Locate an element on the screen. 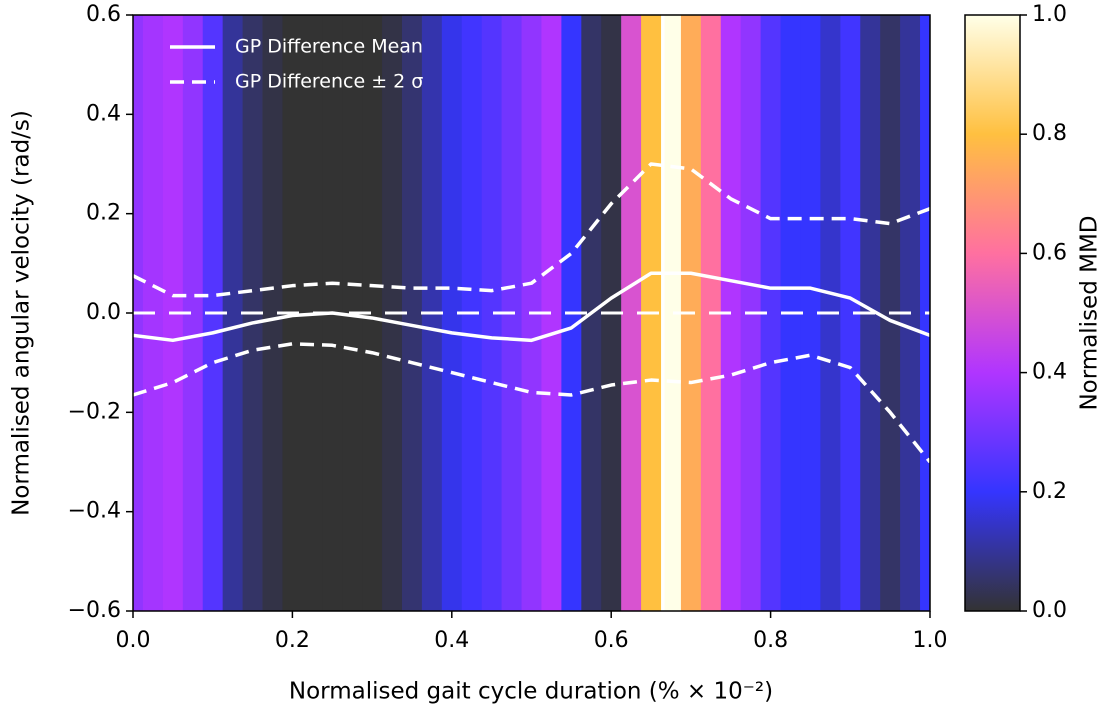 This screenshot has width=1105, height=719. y-tick-label: 0.6 is located at coordinates (103, 14).